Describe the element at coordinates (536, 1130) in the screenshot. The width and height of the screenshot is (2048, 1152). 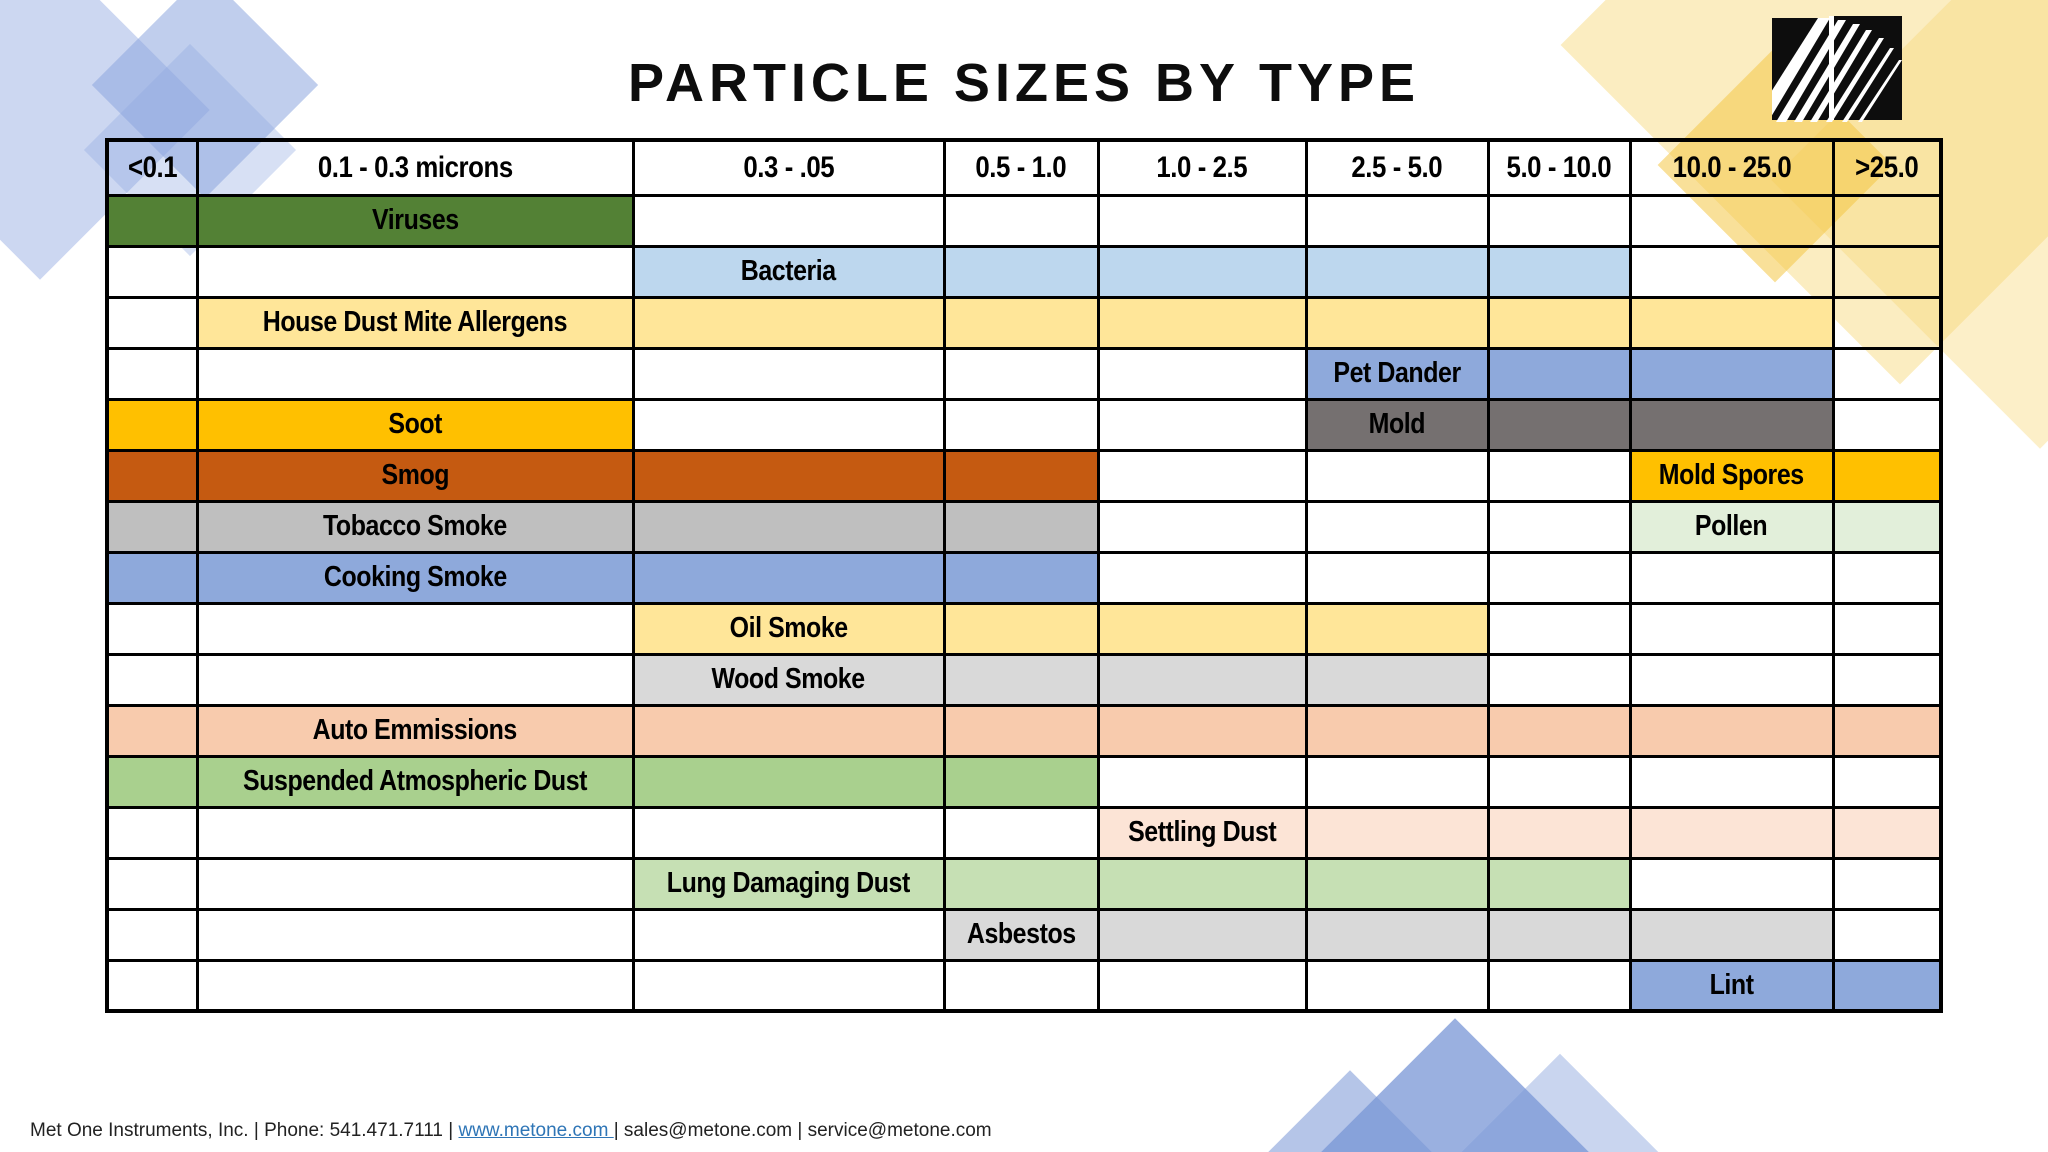
I see `website-link: www.metone.com` at that location.